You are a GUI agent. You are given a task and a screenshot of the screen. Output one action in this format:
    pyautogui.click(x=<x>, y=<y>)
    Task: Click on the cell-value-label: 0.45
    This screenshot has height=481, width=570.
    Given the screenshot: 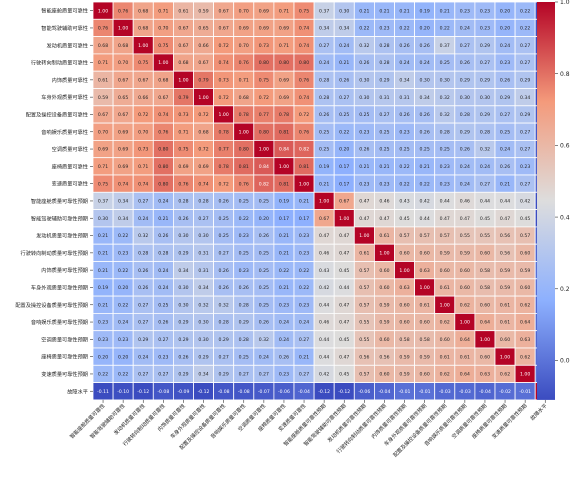 What is the action you would take?
    pyautogui.click(x=344, y=340)
    